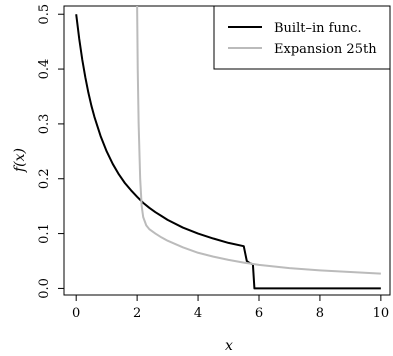 The height and width of the screenshot is (356, 393). Describe the element at coordinates (76, 313) in the screenshot. I see `x-tick-label: 0` at that location.